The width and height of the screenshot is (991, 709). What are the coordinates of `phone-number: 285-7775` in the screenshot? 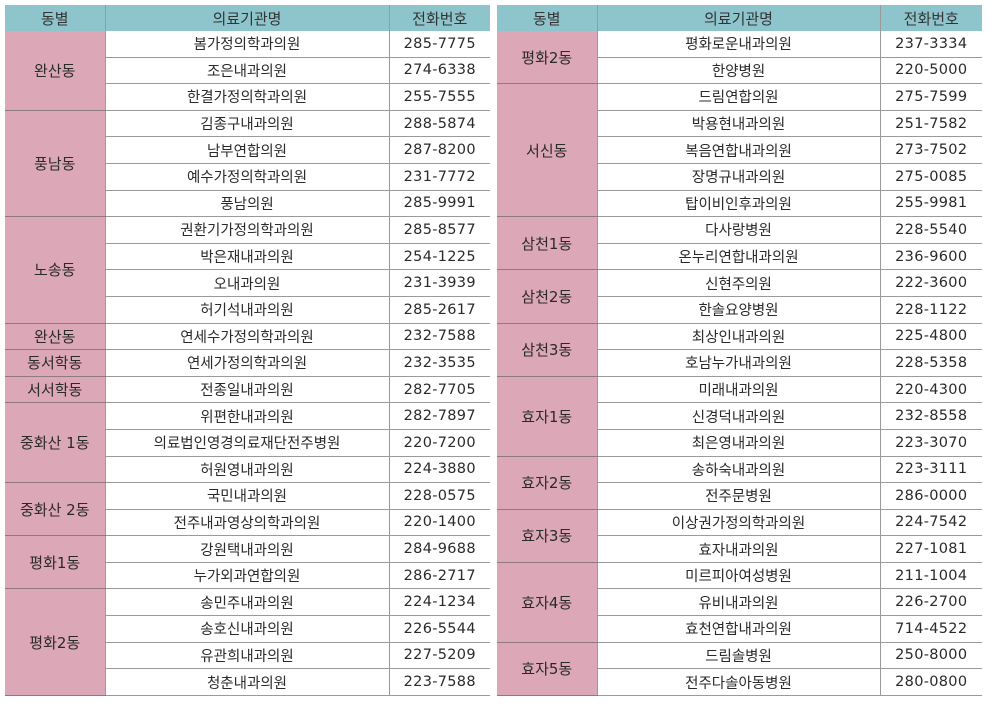 It's located at (439, 44).